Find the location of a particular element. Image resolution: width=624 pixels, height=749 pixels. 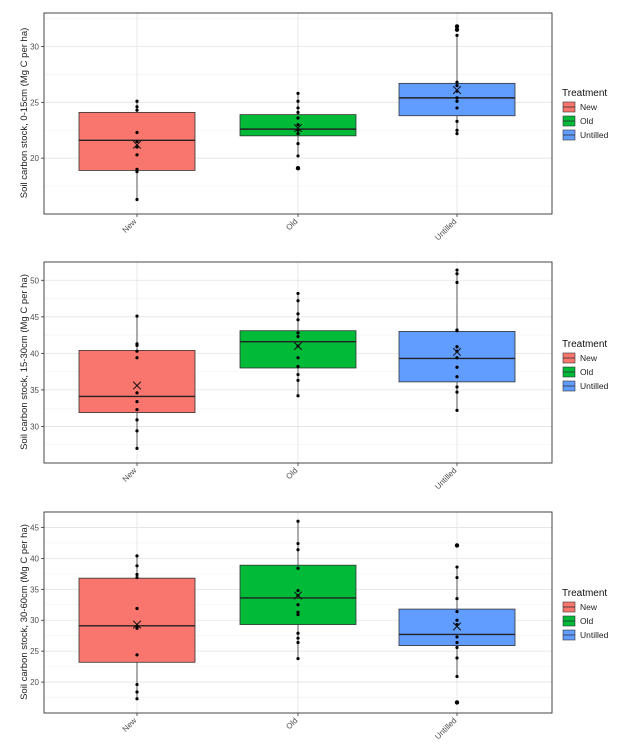

box-untilled is located at coordinates (457, 80).